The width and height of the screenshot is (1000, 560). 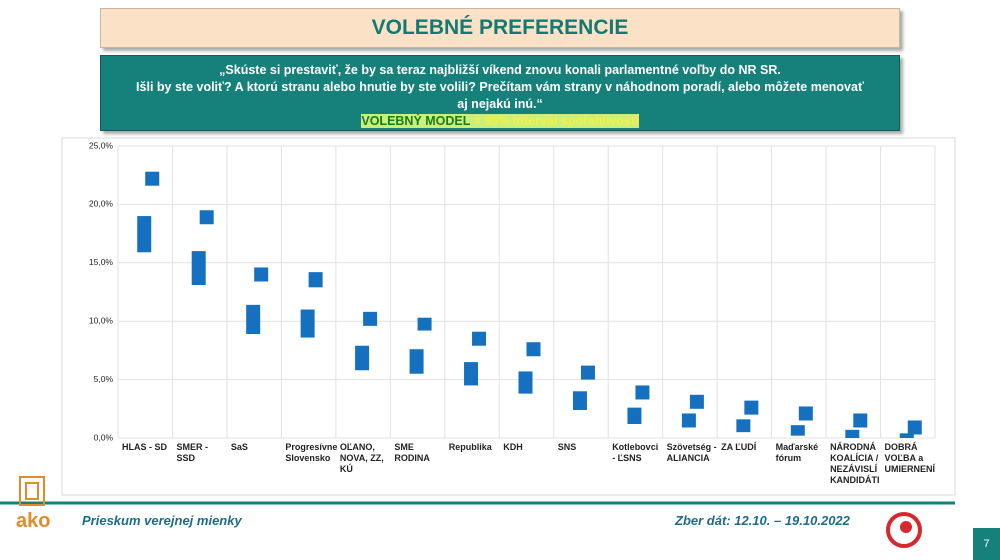 I want to click on x-tick-label: SaS, so click(x=239, y=447).